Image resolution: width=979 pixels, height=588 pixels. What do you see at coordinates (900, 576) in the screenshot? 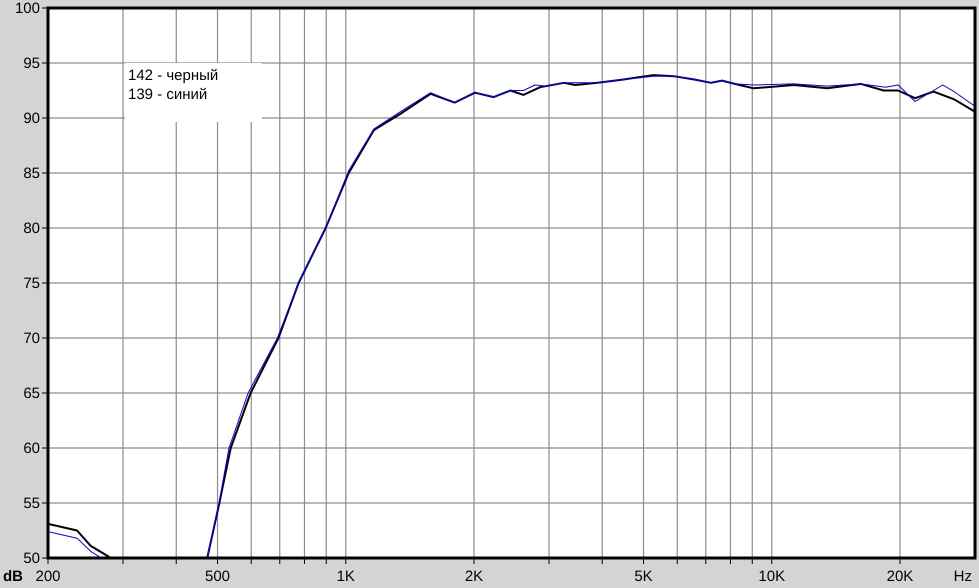
I see `x-tick-label: 20K` at bounding box center [900, 576].